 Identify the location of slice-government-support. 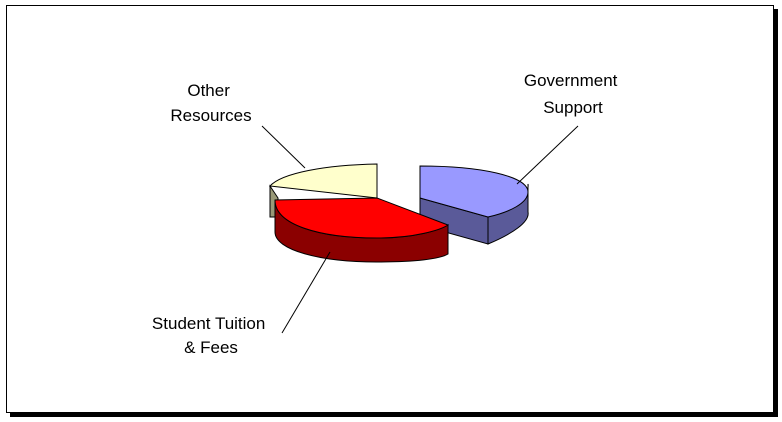
(474, 205).